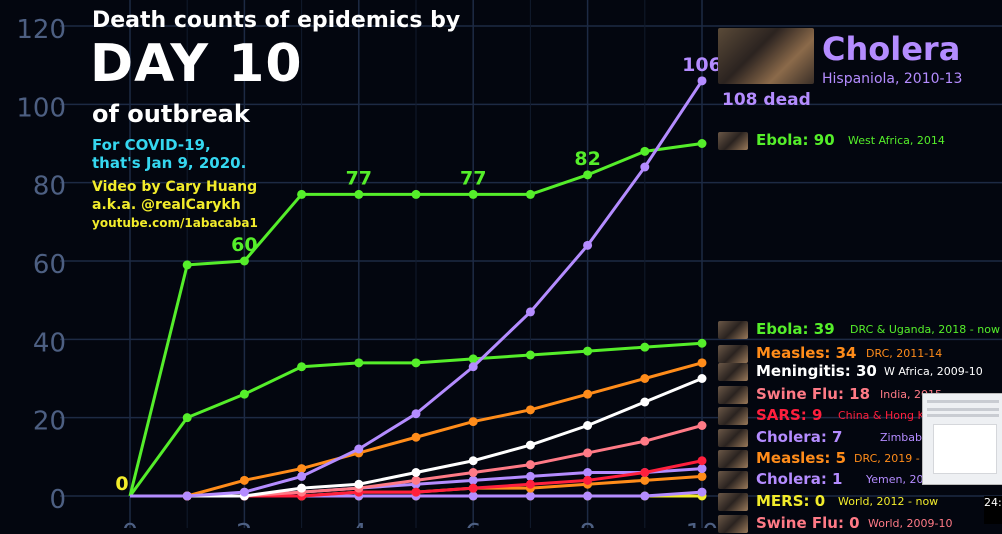  I want to click on legend-item-place: W Africa, 2009-10, so click(933, 371).